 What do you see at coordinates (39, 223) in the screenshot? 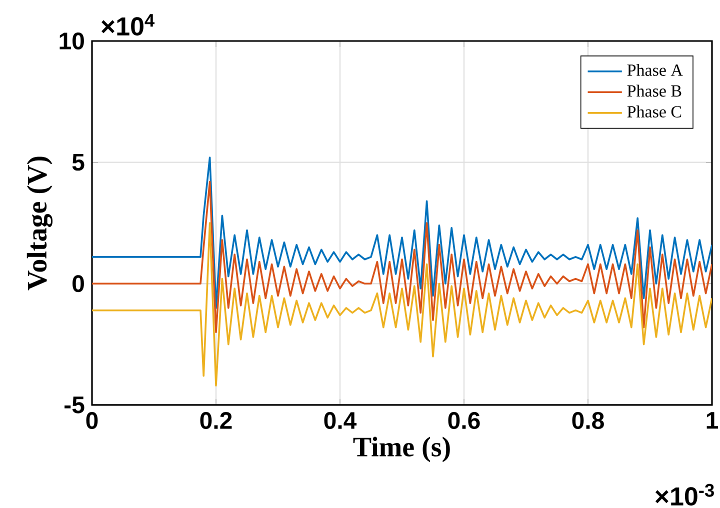
I see `y-axis-title: Voltage (V)` at bounding box center [39, 223].